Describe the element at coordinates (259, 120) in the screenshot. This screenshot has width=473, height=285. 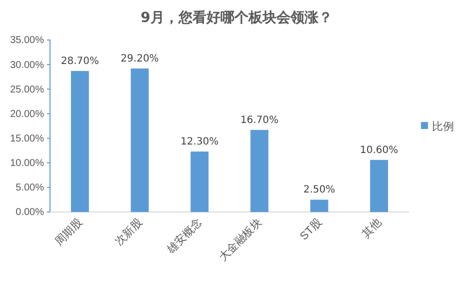
I see `text: 16.70%` at that location.